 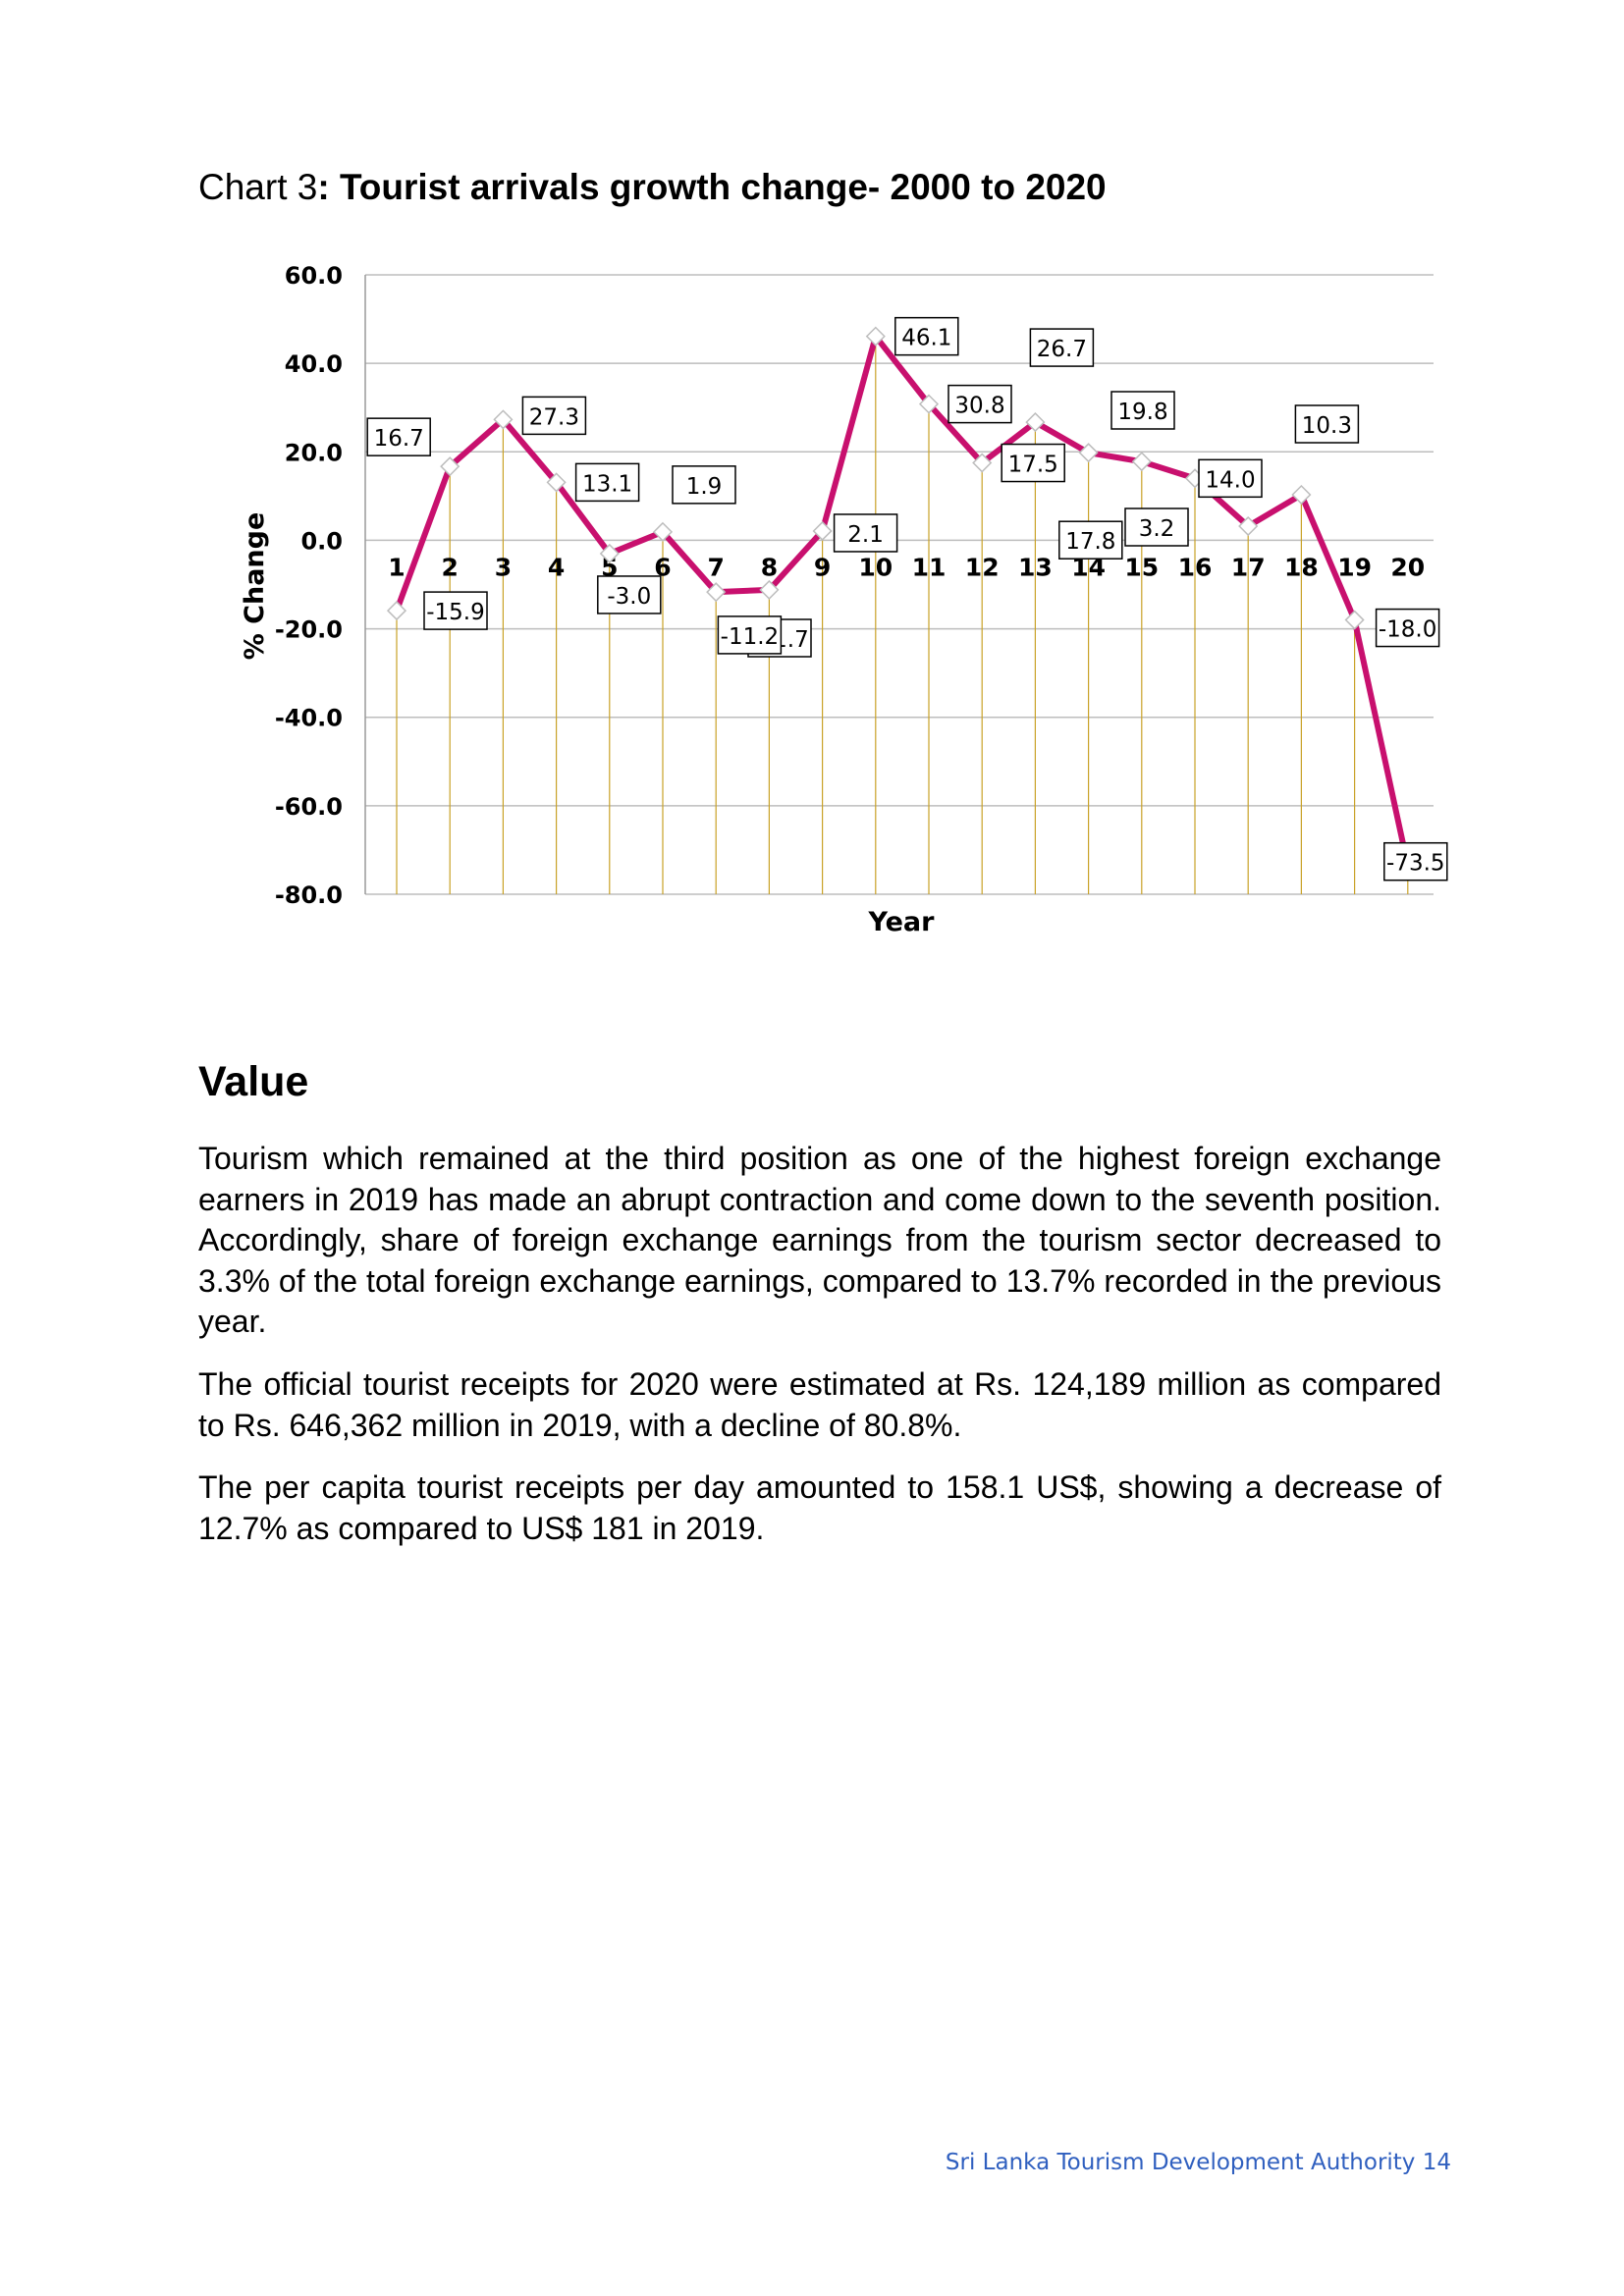 What do you see at coordinates (769, 567) in the screenshot?
I see `x-tick-label: 8` at bounding box center [769, 567].